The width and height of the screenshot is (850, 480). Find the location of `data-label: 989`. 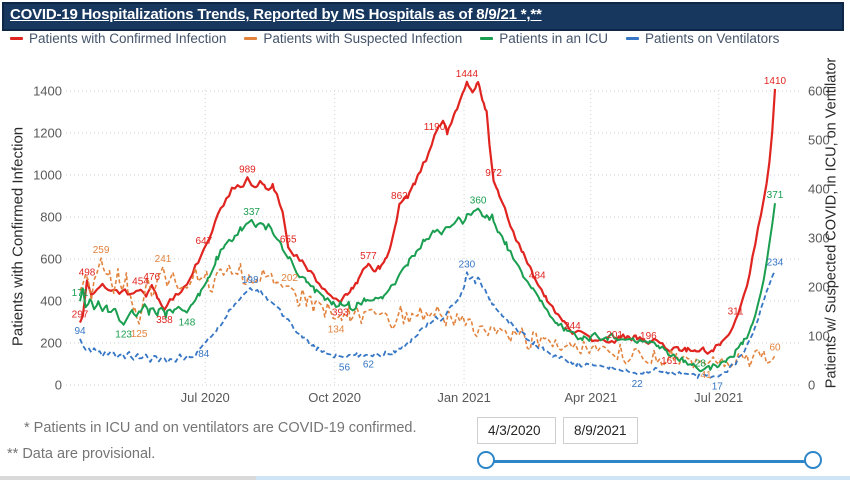

data-label: 989 is located at coordinates (247, 169).